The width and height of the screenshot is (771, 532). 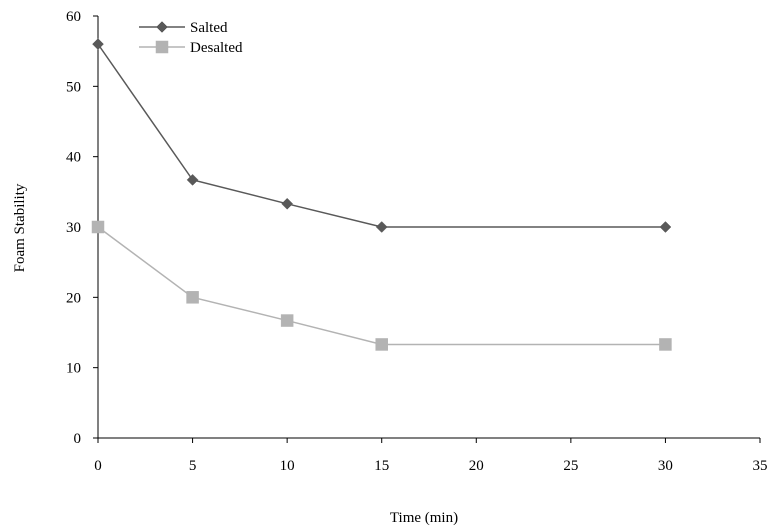 I want to click on y-tick-label: 30, so click(x=73, y=228).